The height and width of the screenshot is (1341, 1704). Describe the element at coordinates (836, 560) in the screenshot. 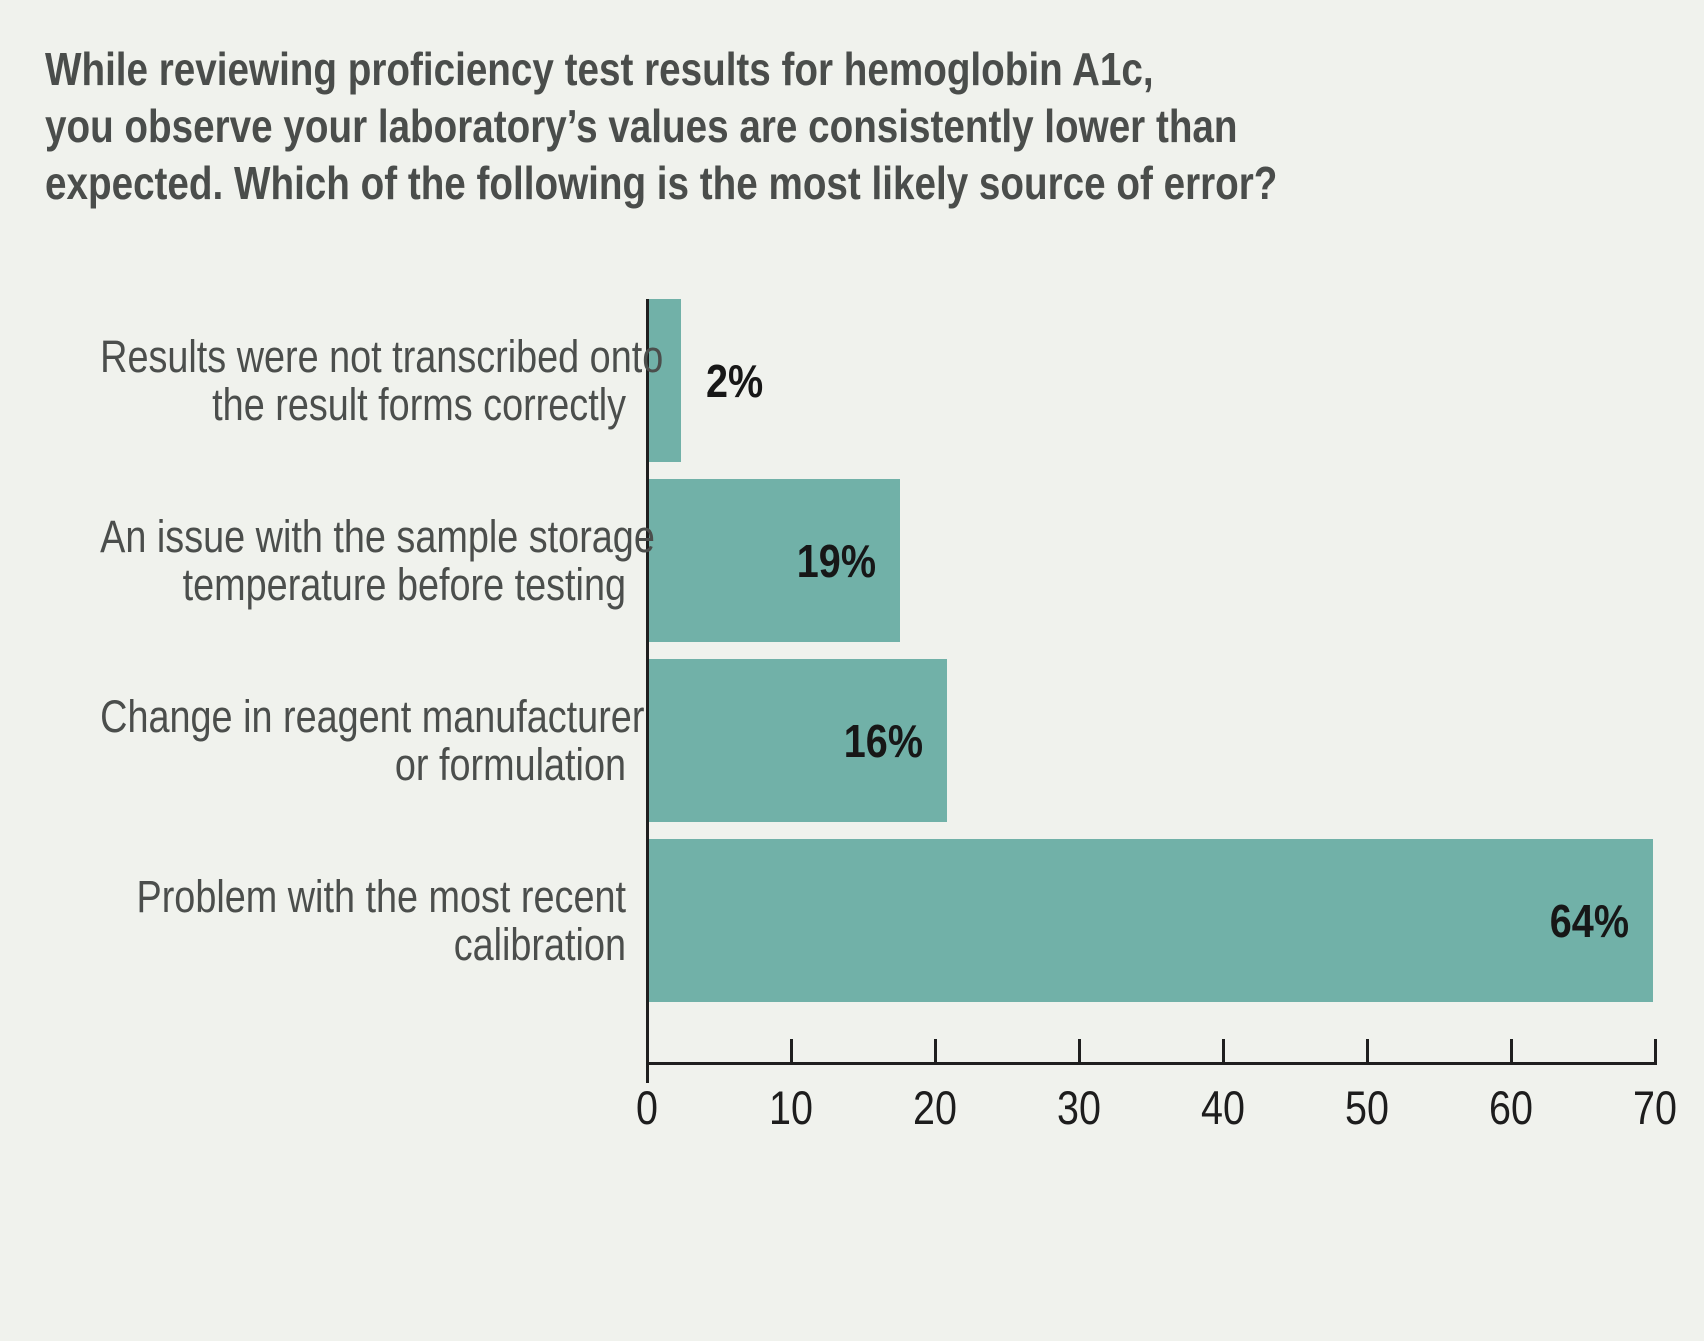

I see `bar-value-label: 19%` at that location.